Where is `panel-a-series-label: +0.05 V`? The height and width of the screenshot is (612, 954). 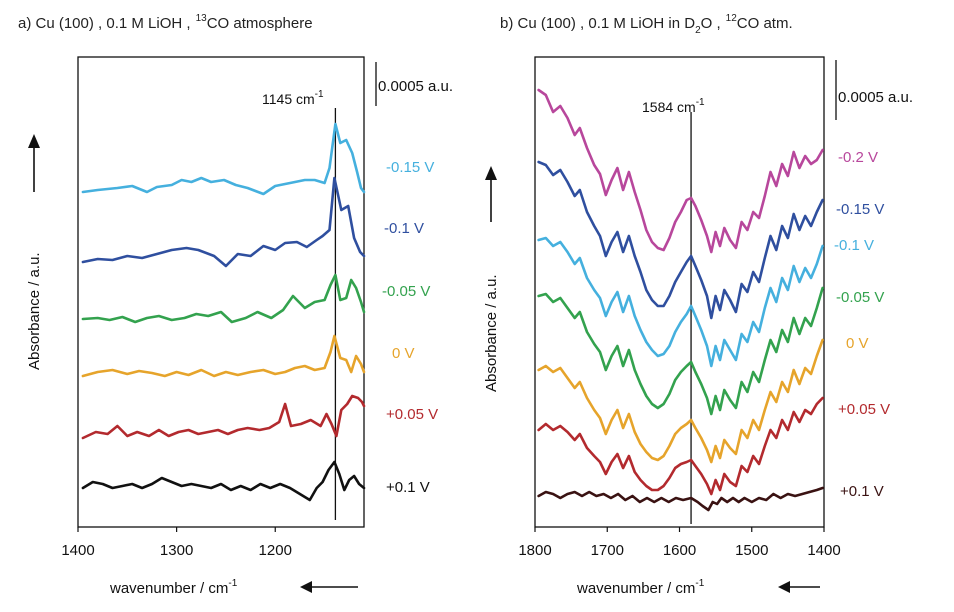
panel-a-series-label: +0.05 V is located at coordinates (412, 414).